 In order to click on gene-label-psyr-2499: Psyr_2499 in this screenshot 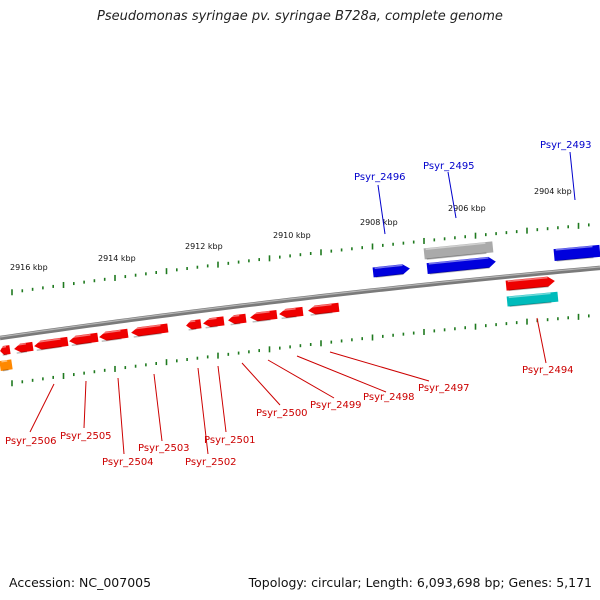, I will do `click(336, 405)`.